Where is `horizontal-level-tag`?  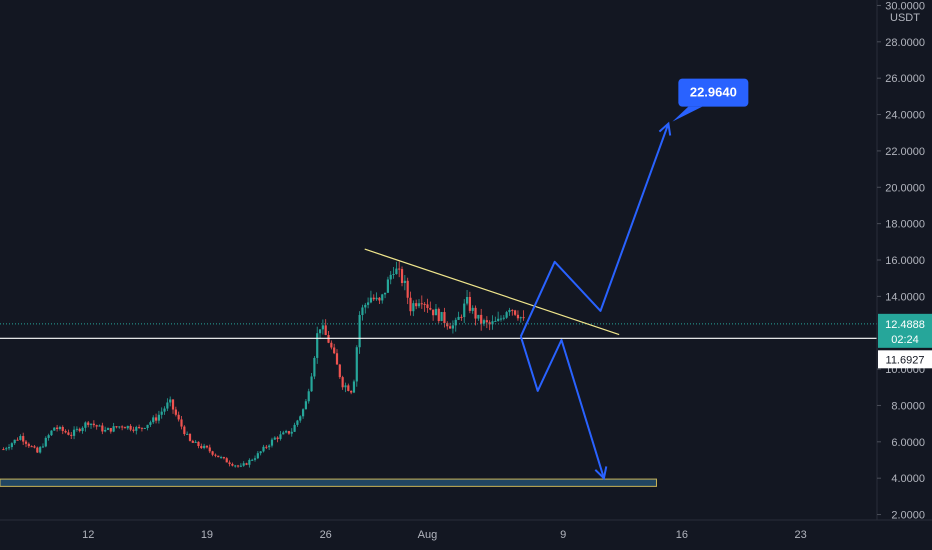
horizontal-level-tag is located at coordinates (905, 359).